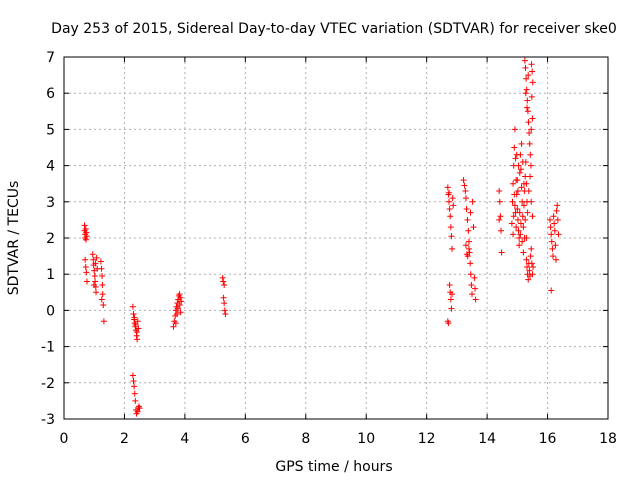 This screenshot has width=640, height=480. Describe the element at coordinates (487, 439) in the screenshot. I see `x-tick-label: 14` at that location.